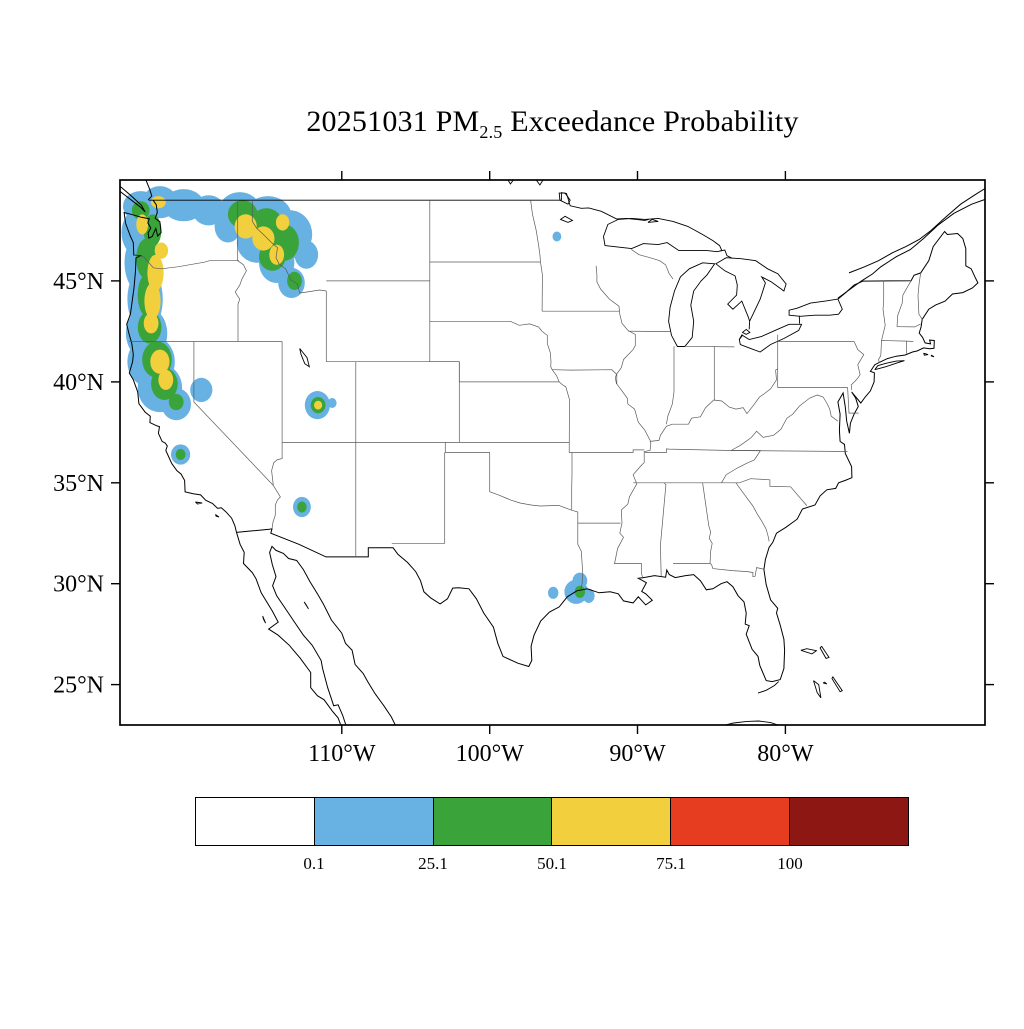 This screenshot has width=1024, height=1029. I want to click on colorbar-labels: 0.1 25.1 50.1 75.1 100, so click(552, 865).